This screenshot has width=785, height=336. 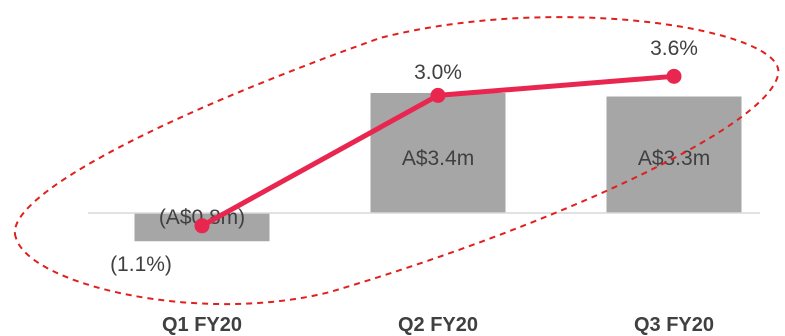 What do you see at coordinates (141, 264) in the screenshot?
I see `line-data-label: (1.1%)` at bounding box center [141, 264].